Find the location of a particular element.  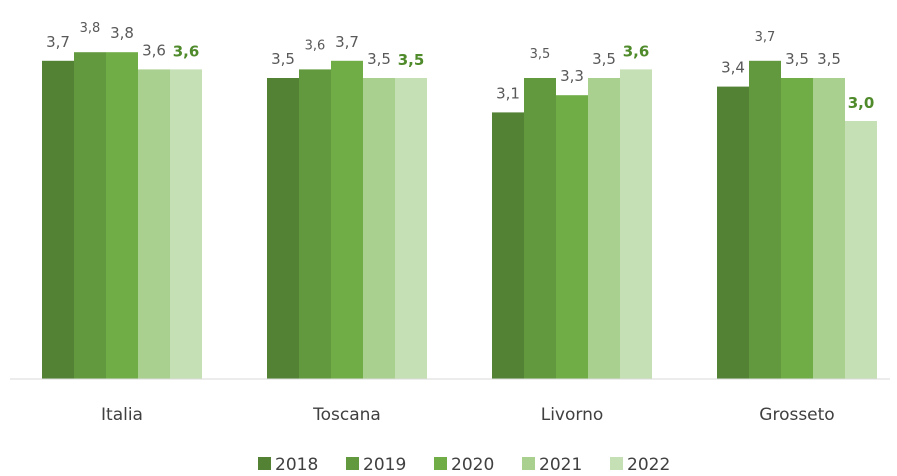

bar-livorno-2022 is located at coordinates (636, 224).